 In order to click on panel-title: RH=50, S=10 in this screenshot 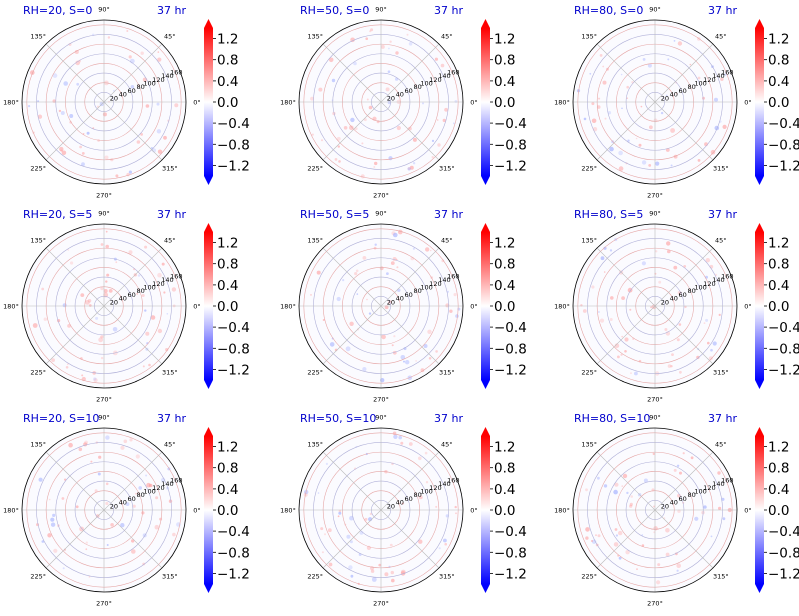, I will do `click(338, 418)`.